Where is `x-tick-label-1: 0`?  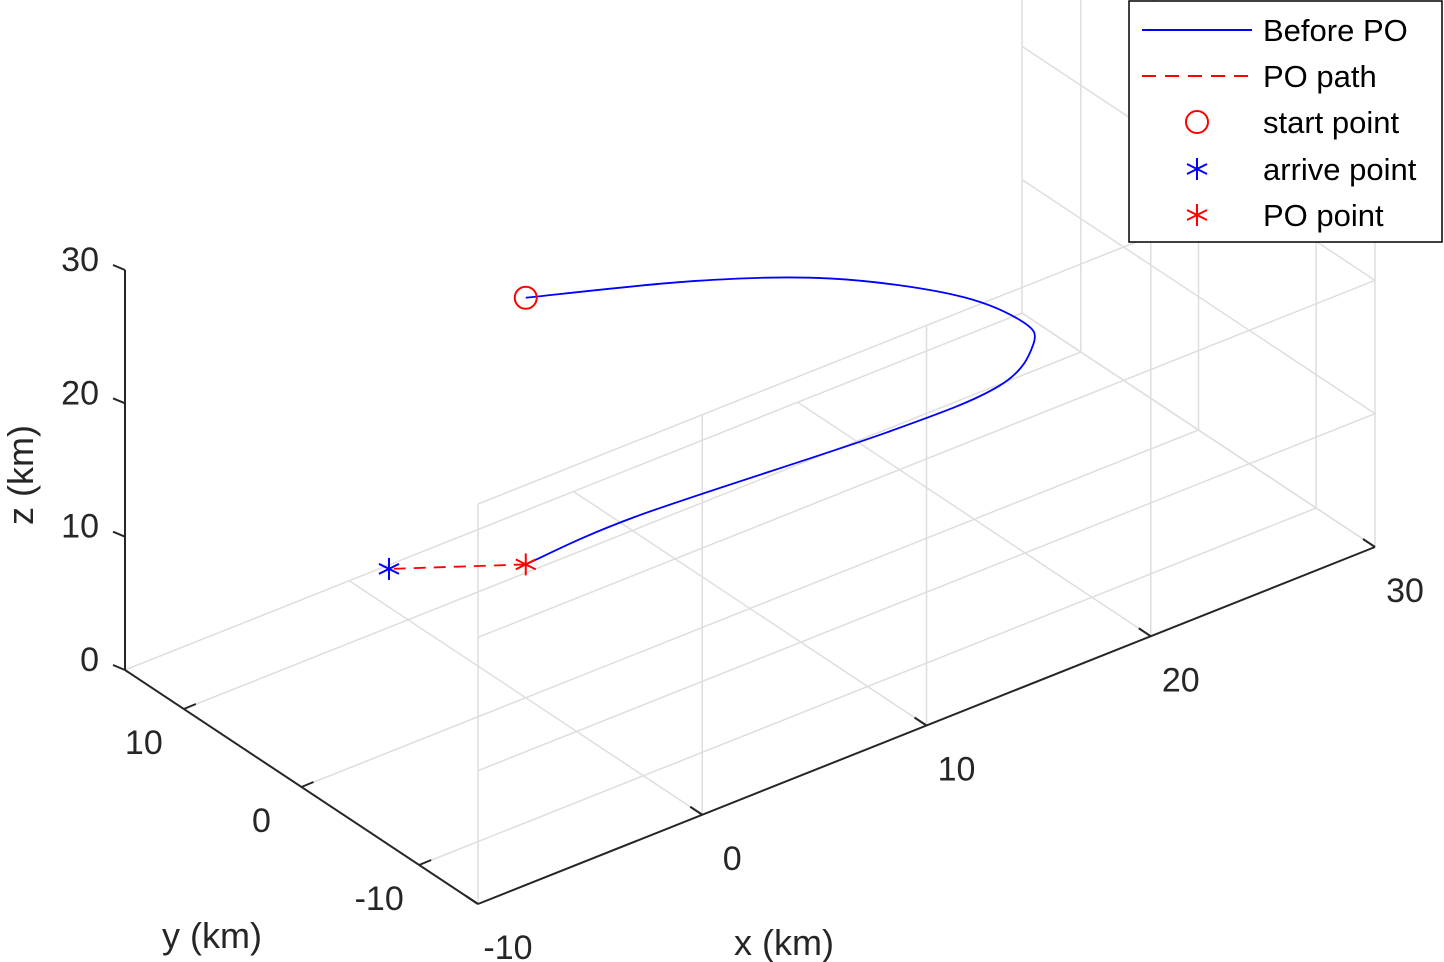 x-tick-label-1: 0 is located at coordinates (732, 859).